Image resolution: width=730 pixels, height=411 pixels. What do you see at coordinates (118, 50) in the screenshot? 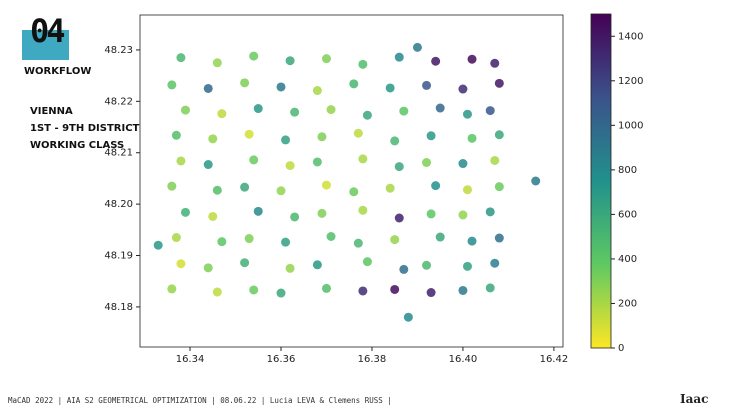
I see `y-tick-label: 48.23` at bounding box center [118, 50].